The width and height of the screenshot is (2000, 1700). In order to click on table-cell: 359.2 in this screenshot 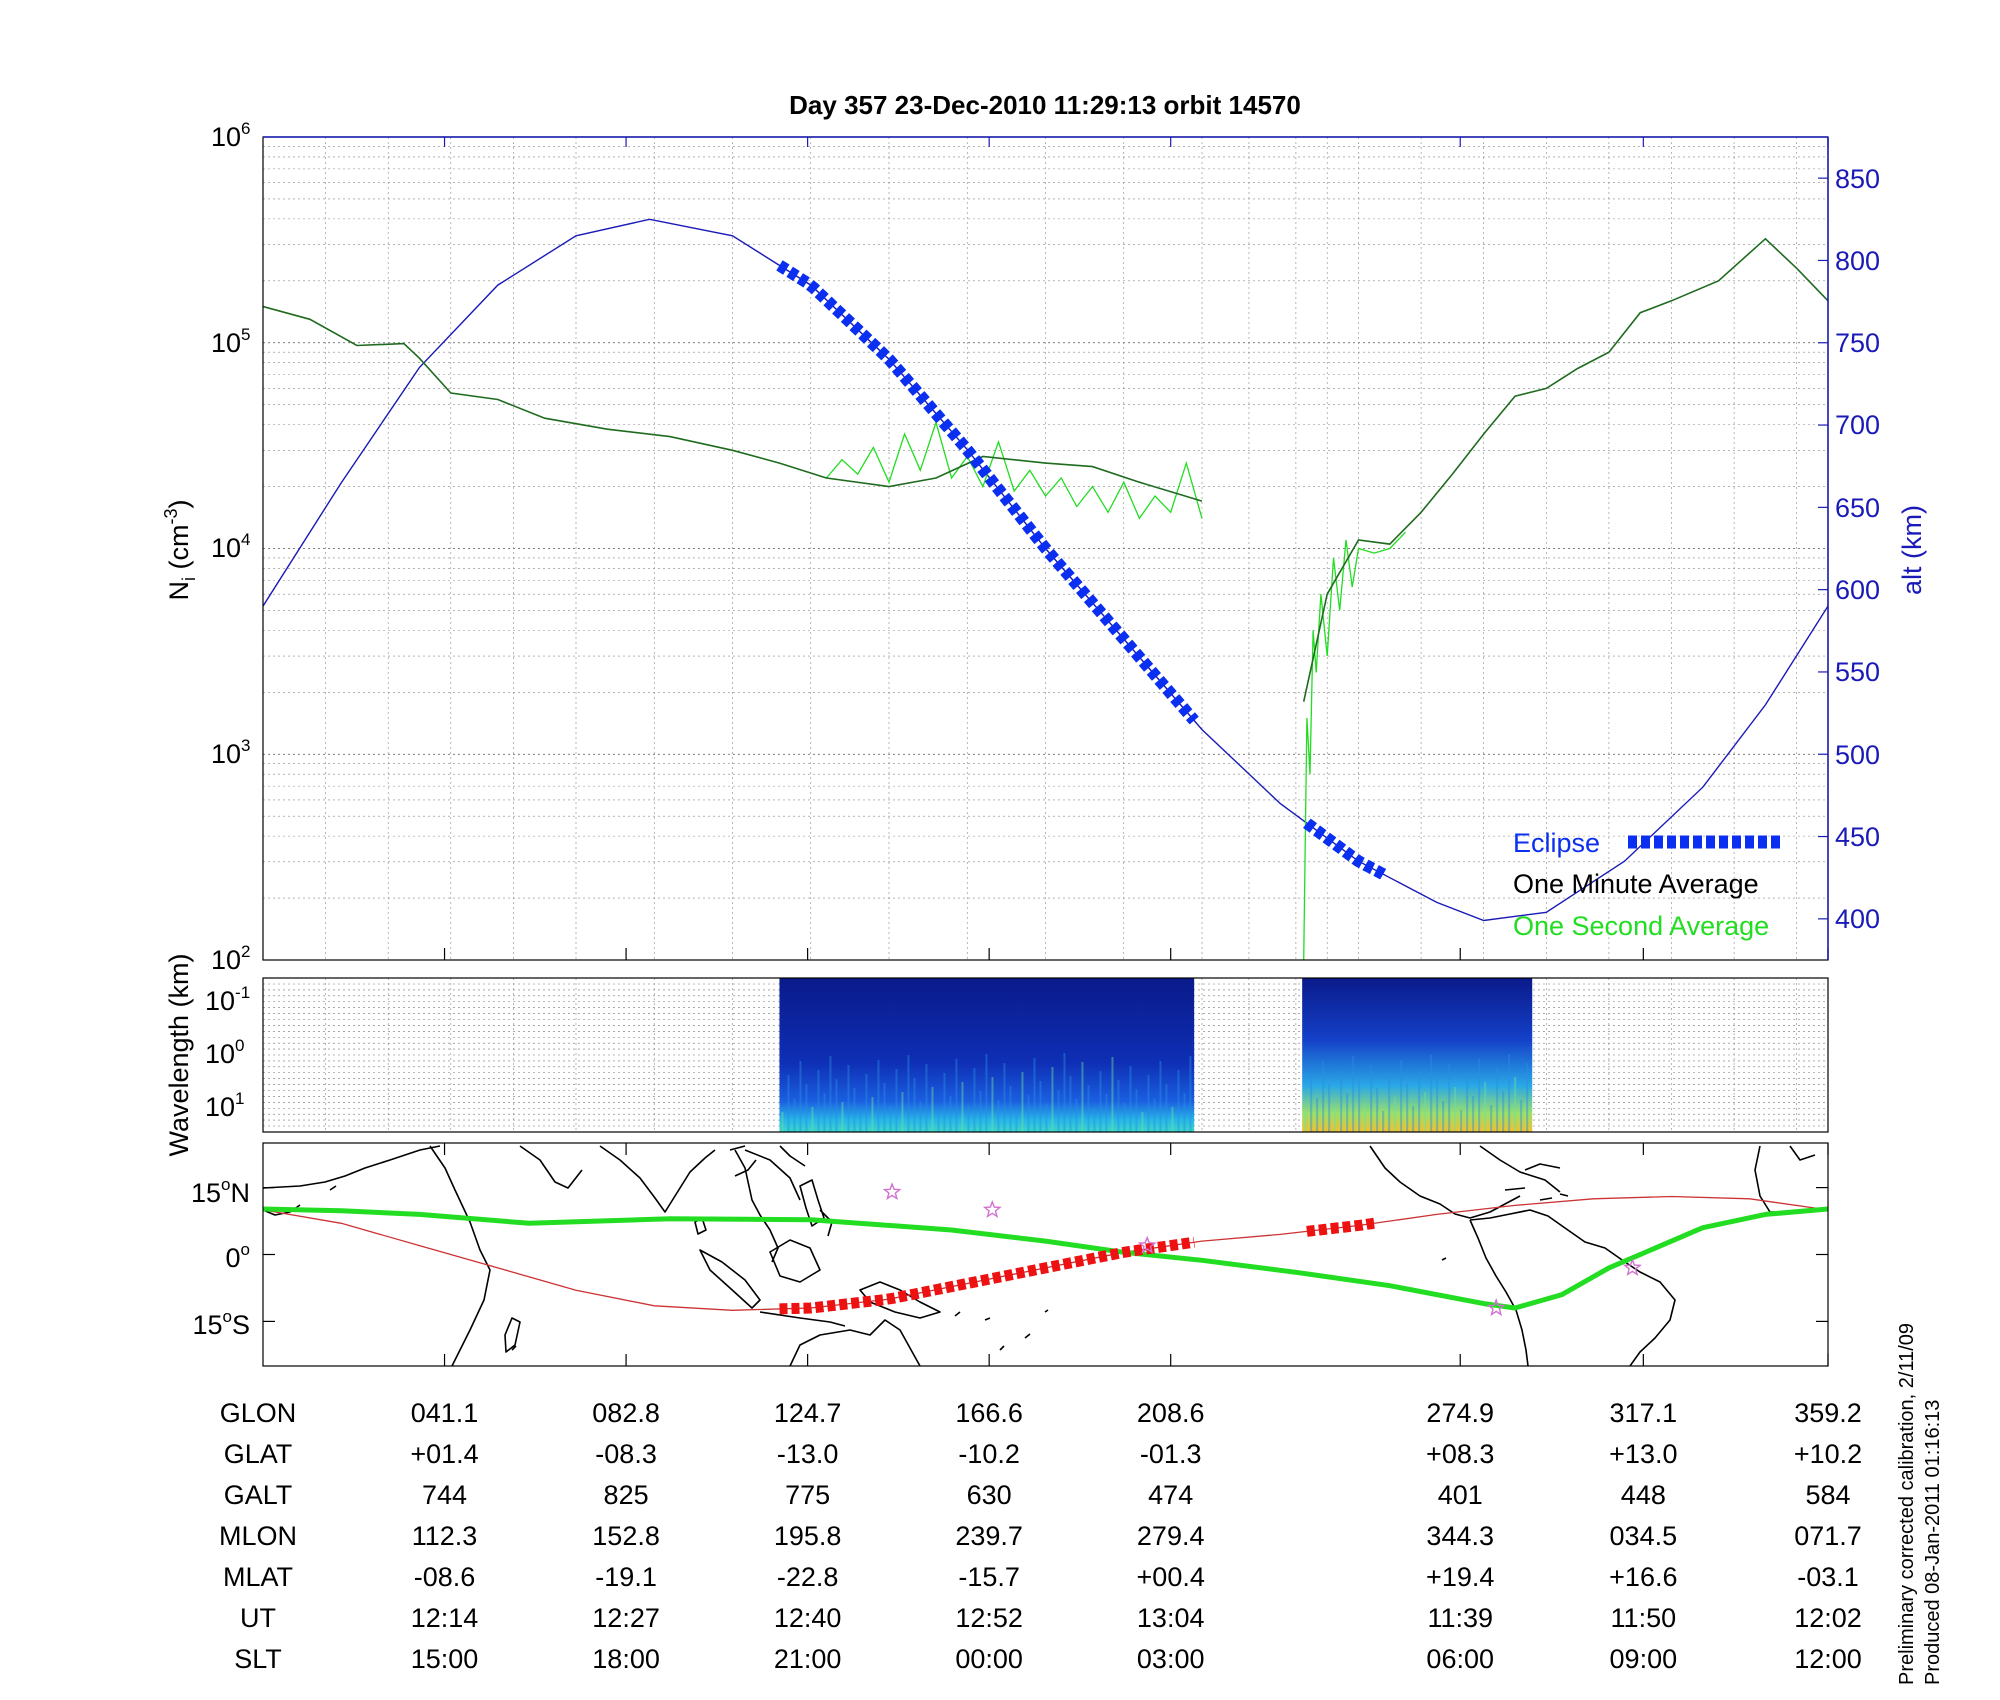, I will do `click(1828, 1413)`.